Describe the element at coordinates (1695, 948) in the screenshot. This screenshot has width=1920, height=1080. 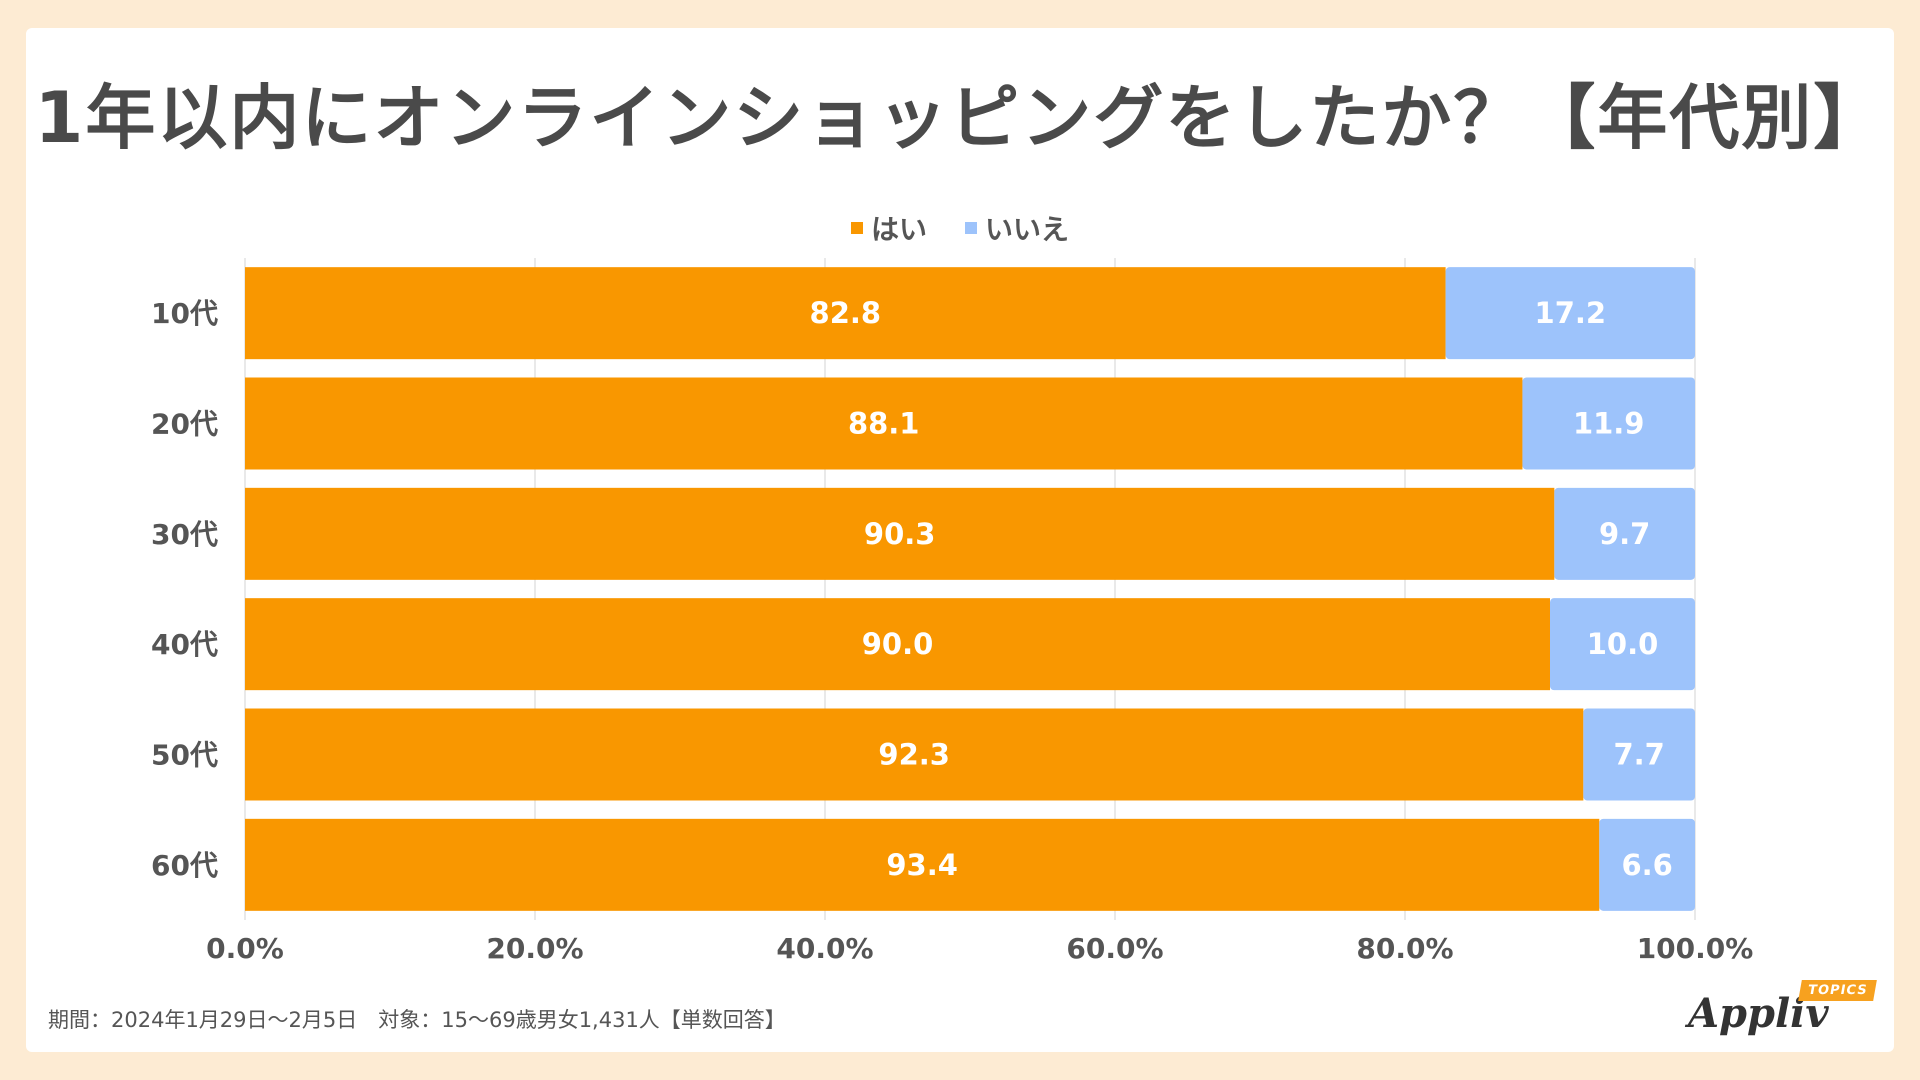
I see `x-tick-label: 100.0%` at that location.